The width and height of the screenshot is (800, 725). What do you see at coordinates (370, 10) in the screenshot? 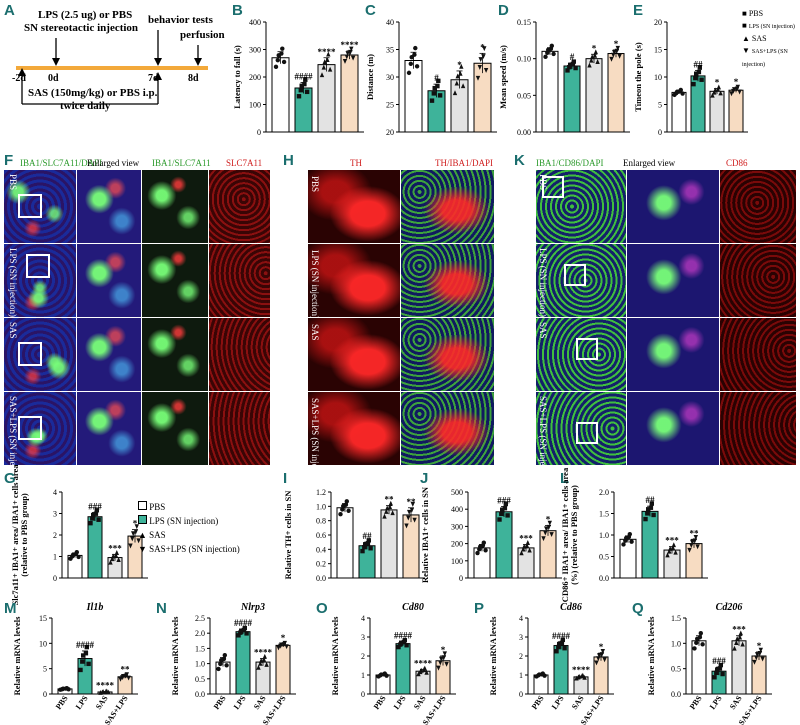
I see `panel-label-c: C` at bounding box center [370, 10].